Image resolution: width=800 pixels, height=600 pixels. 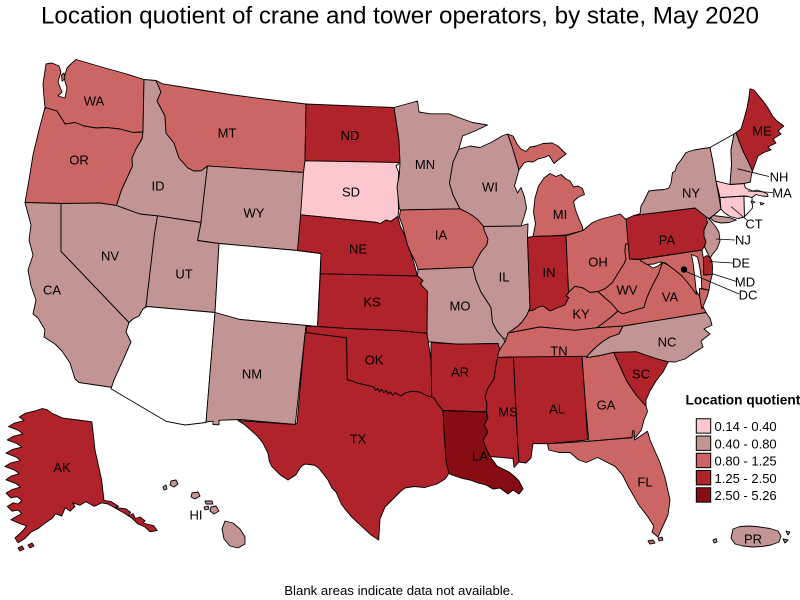 I want to click on svg-text: LA, so click(x=480, y=456).